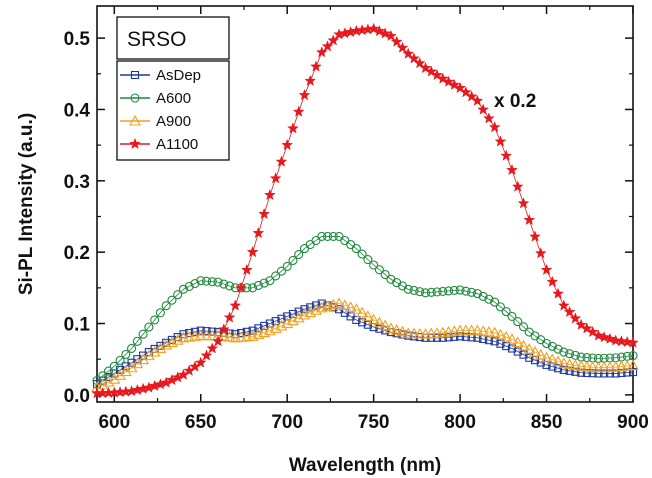 The image size is (652, 478). I want to click on y-tick-label: 0.3, so click(77, 182).